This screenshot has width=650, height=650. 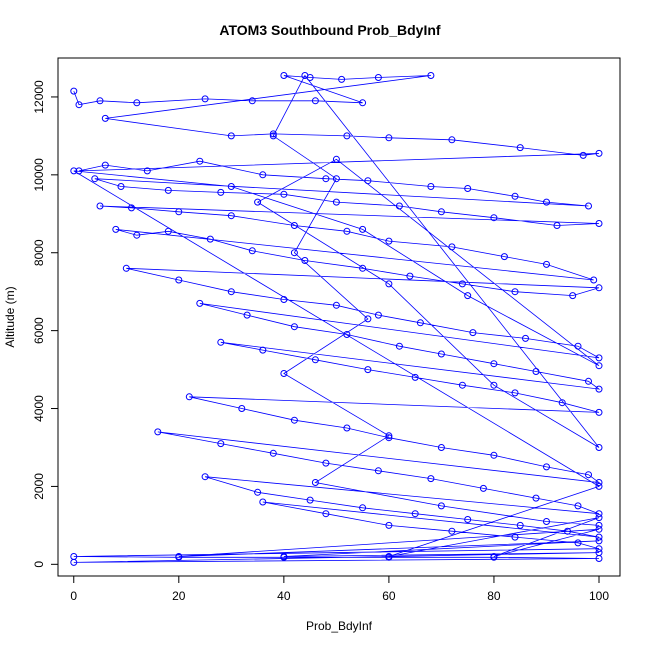 What do you see at coordinates (39, 175) in the screenshot?
I see `y-tick-label: 10000` at bounding box center [39, 175].